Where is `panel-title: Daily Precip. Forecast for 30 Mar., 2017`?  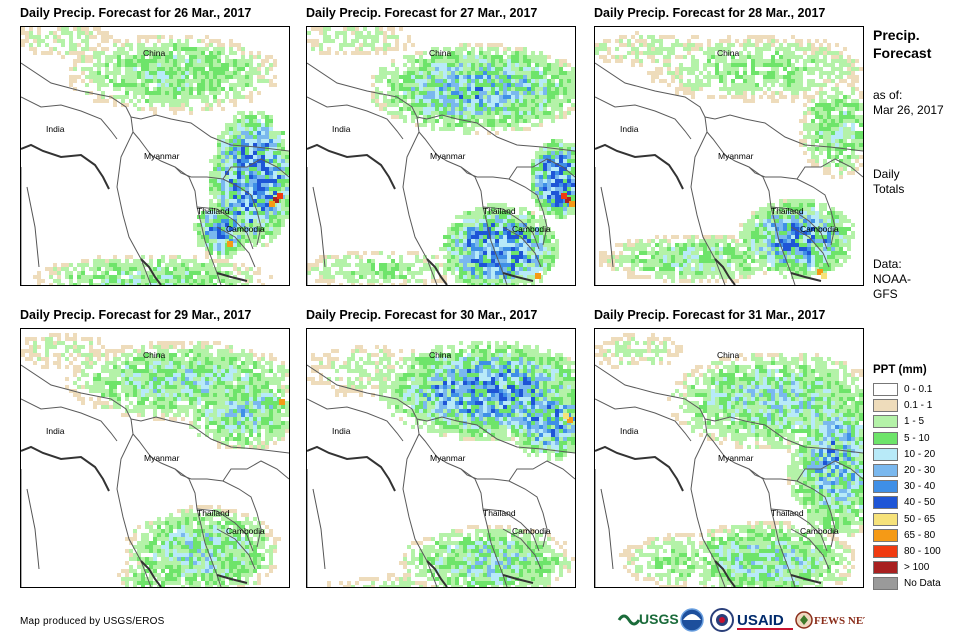 panel-title: Daily Precip. Forecast for 30 Mar., 2017 is located at coordinates (422, 315).